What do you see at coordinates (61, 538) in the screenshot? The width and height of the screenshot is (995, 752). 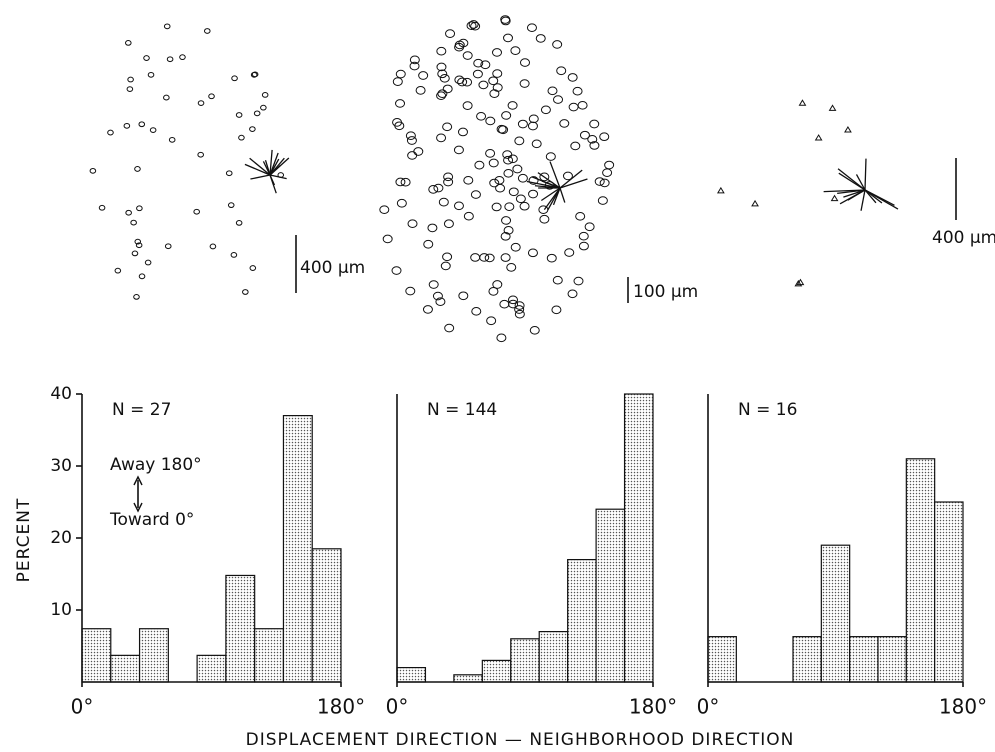 I see `y-tick-label: 20` at bounding box center [61, 538].